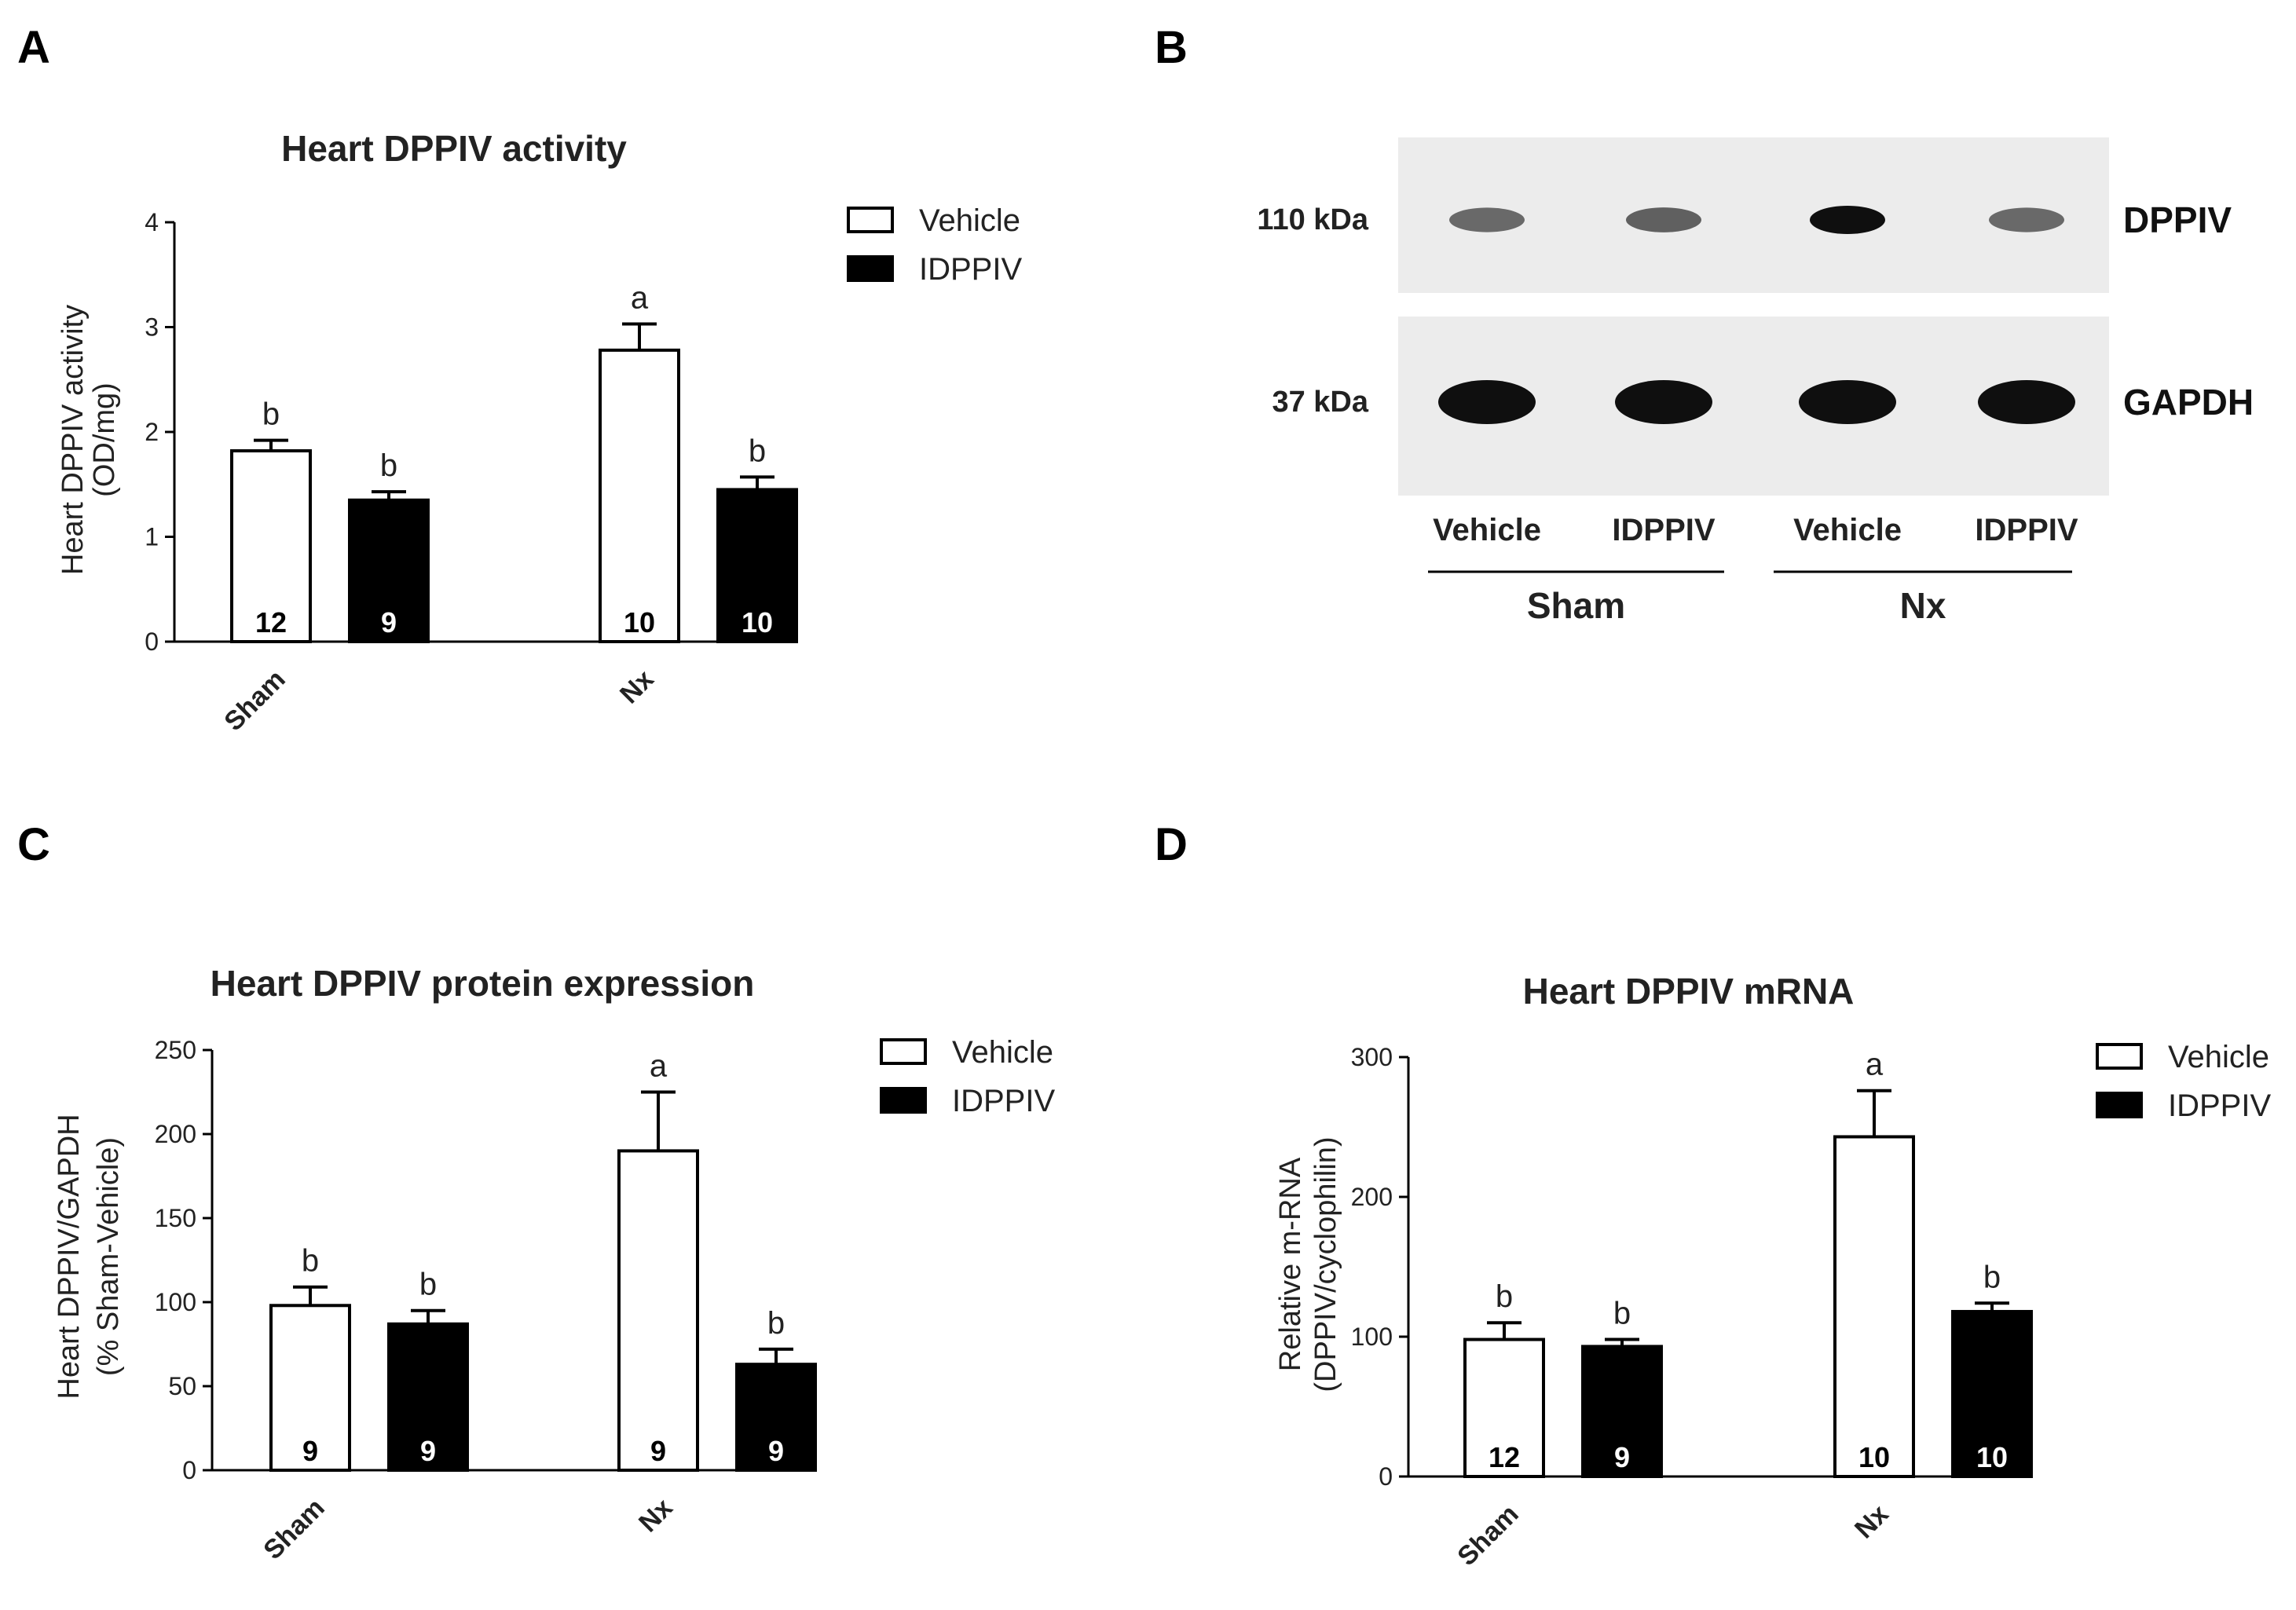 The image size is (2296, 1610). What do you see at coordinates (1689, 991) in the screenshot?
I see `chart-title: Heart DPPIV mRNA` at bounding box center [1689, 991].